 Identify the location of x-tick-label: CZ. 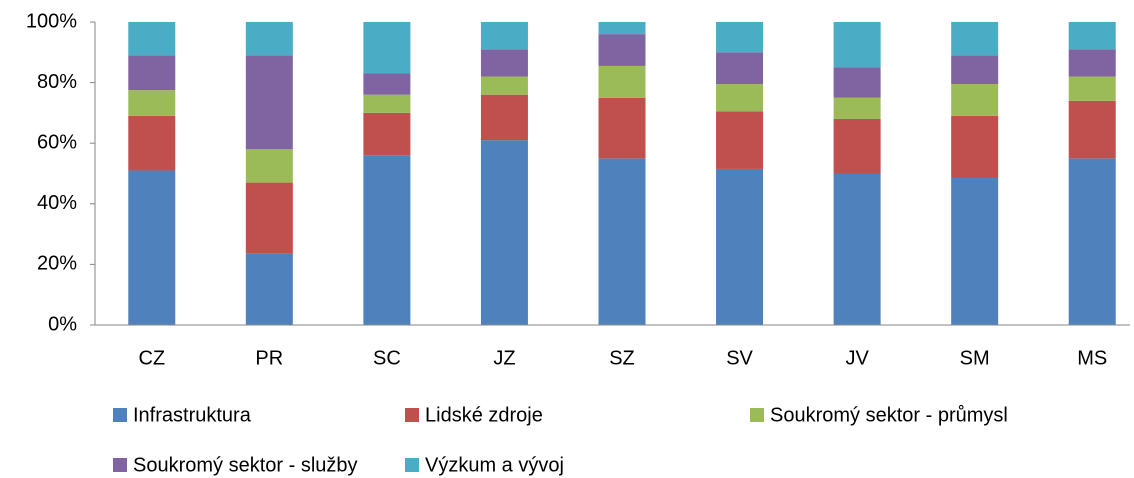
(151, 358).